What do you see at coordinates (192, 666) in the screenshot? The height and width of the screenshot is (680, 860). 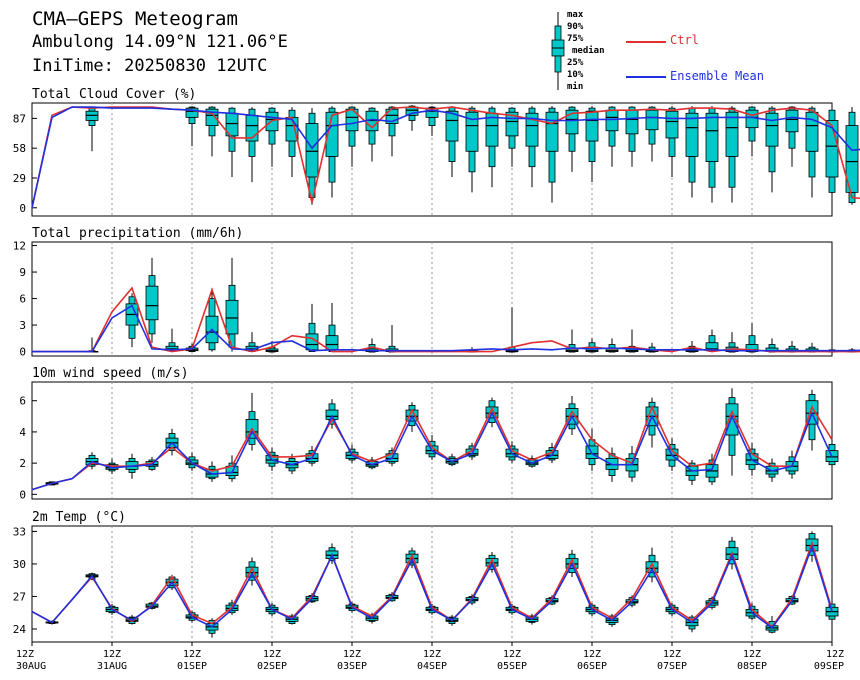 I see `x-tick-date: 01SEP` at bounding box center [192, 666].